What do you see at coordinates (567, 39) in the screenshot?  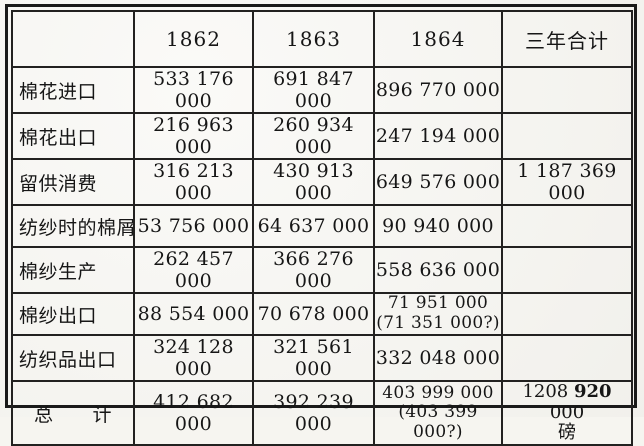 I see `header-three-year-total: 三年合计` at bounding box center [567, 39].